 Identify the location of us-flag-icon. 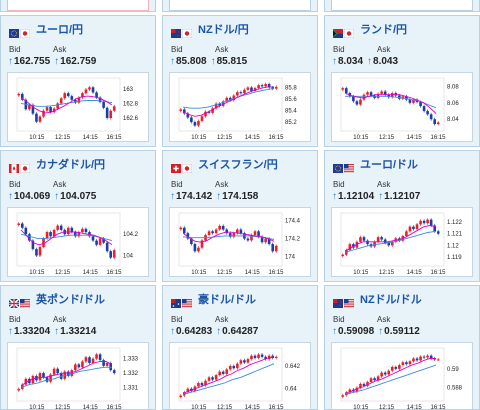
(349, 166).